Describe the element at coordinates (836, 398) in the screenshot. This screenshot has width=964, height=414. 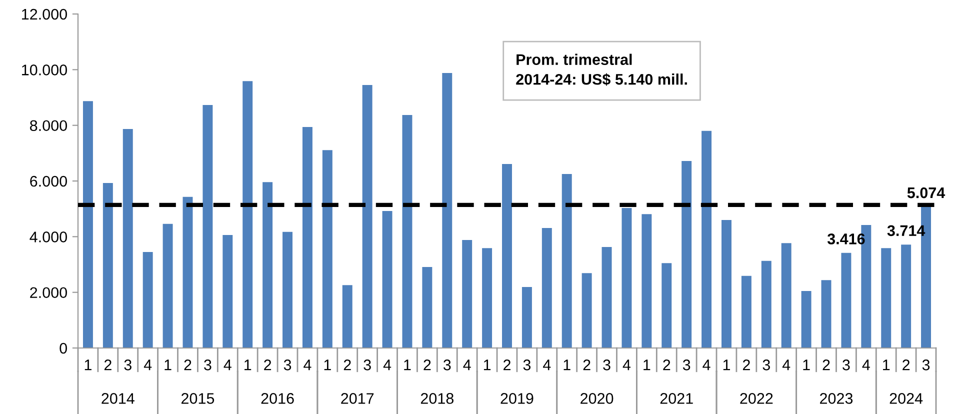
I see `text: 2023` at that location.